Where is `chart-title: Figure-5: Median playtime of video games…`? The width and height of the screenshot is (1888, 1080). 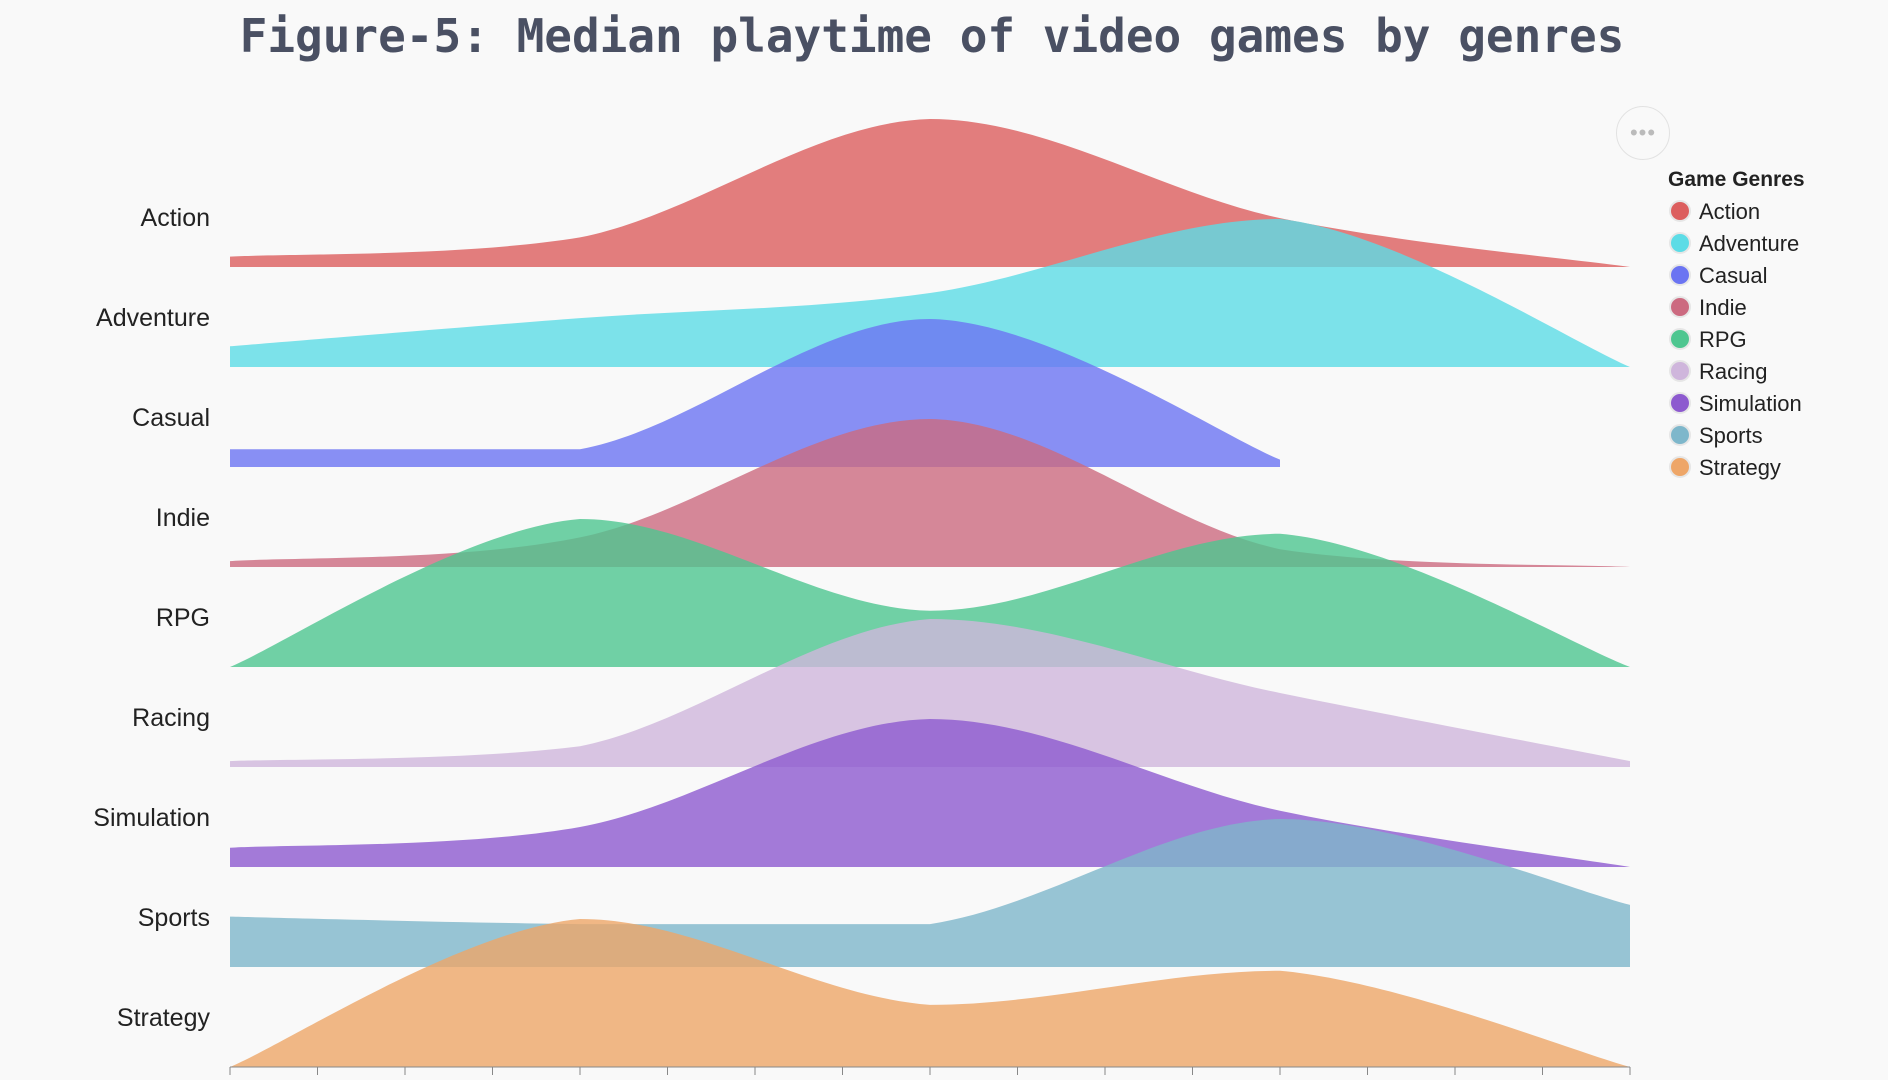 chart-title: Figure-5: Median playtime of video games… is located at coordinates (932, 36).